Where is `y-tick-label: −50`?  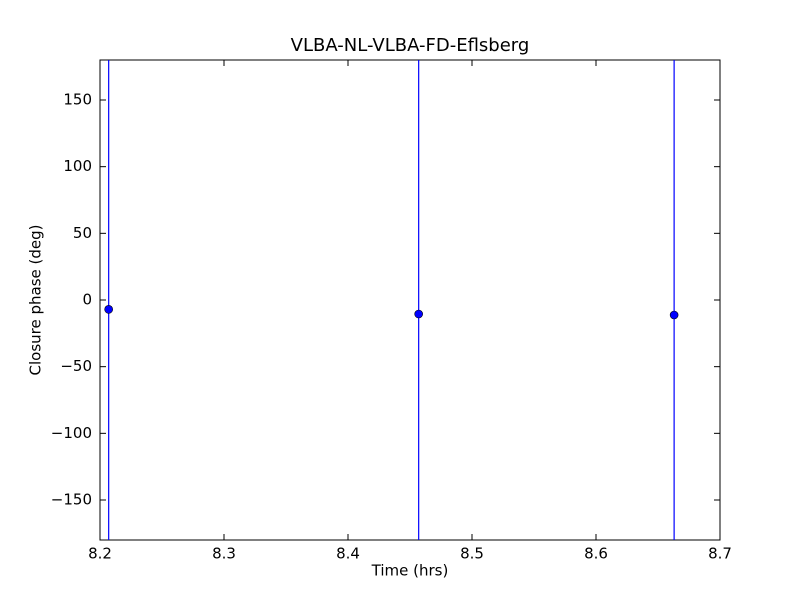 y-tick-label: −50 is located at coordinates (76, 366).